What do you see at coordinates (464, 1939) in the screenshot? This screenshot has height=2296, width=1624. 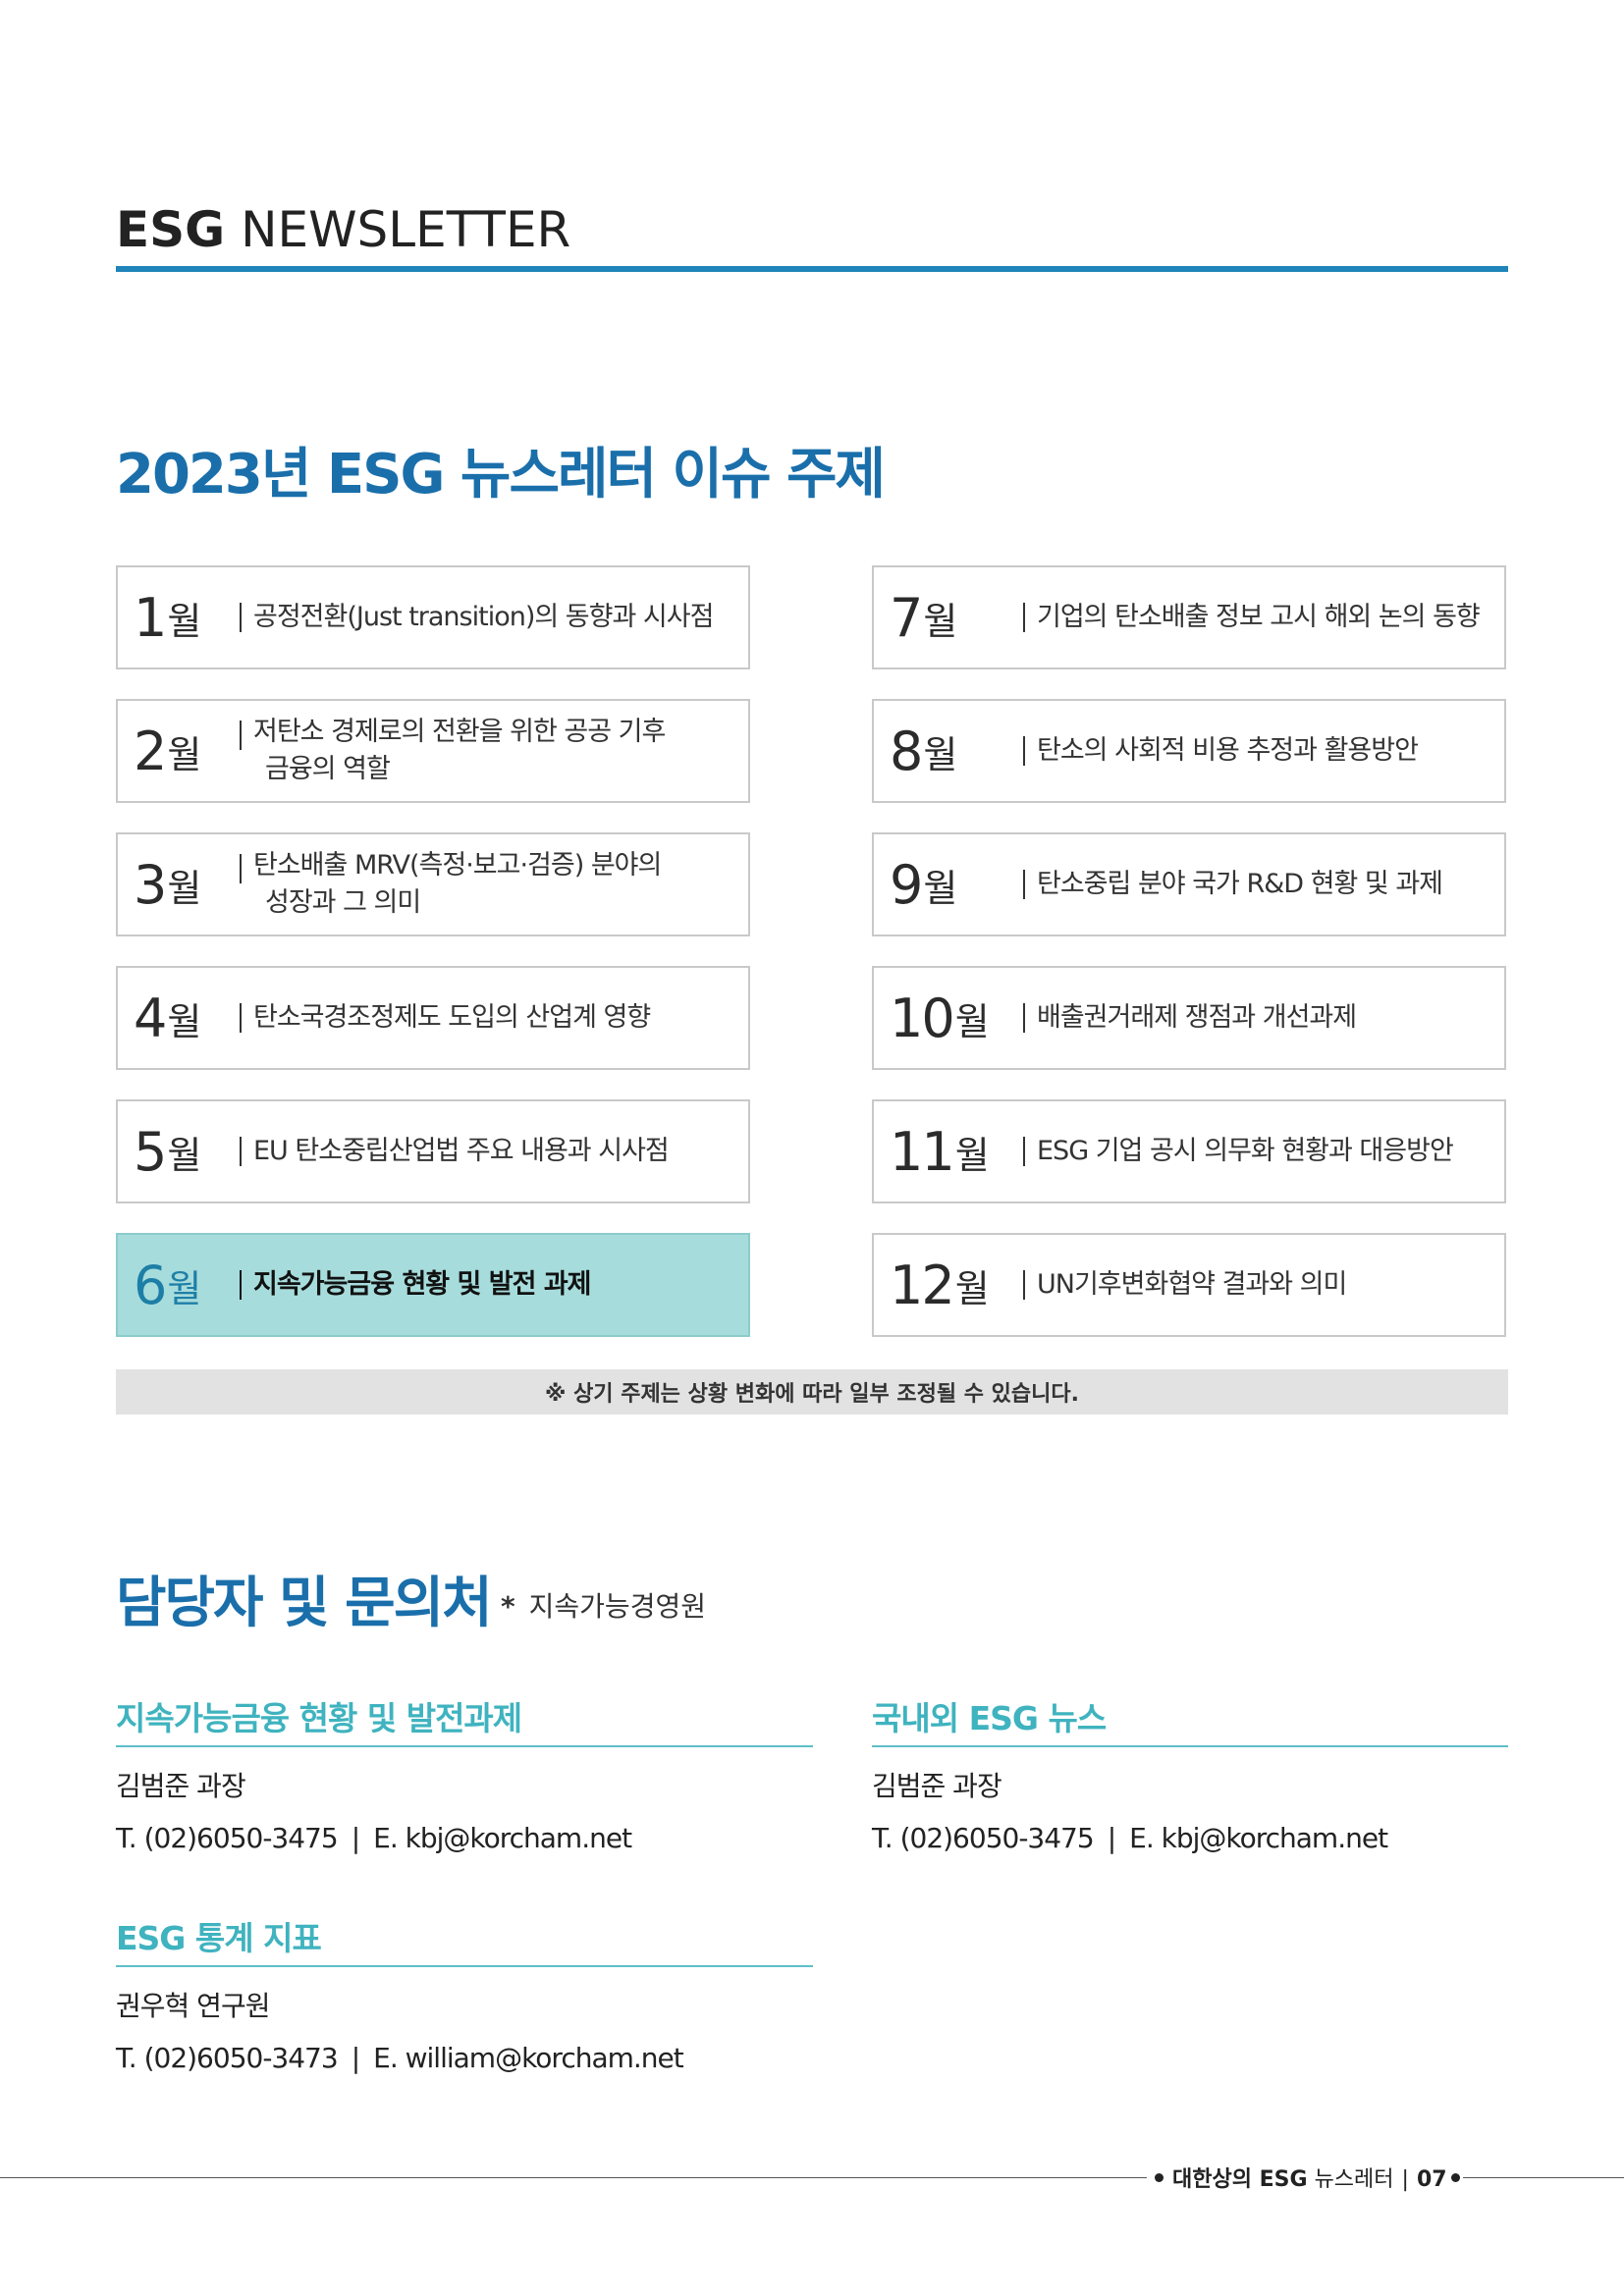 I see `contact-heading: ESG 통계 지표` at bounding box center [464, 1939].